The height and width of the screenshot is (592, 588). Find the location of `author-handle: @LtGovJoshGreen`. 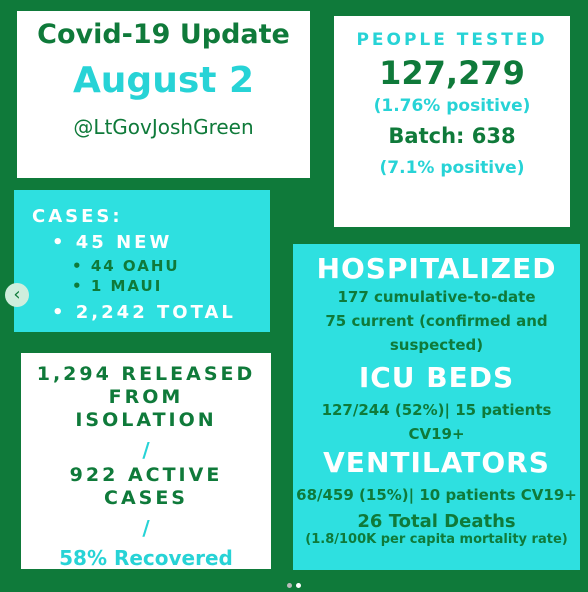

author-handle: @LtGovJoshGreen is located at coordinates (163, 127).